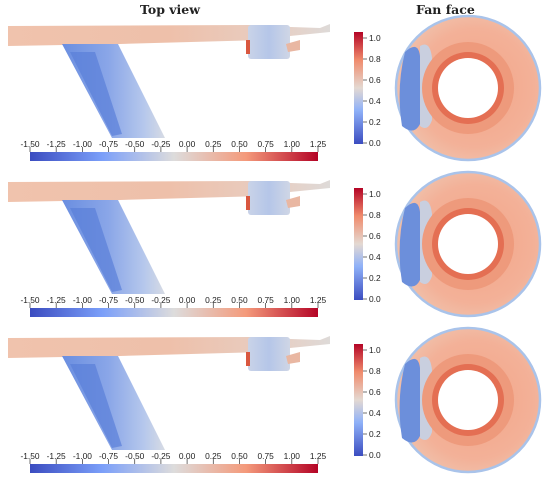  Describe the element at coordinates (170, 9) in the screenshot. I see `top-view-title: Top view` at that location.